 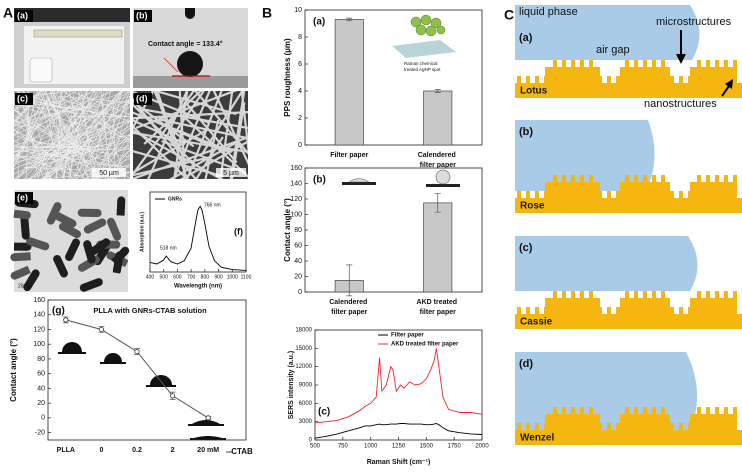 What do you see at coordinates (218, 277) in the screenshot?
I see `x-tick-label: 900` at bounding box center [218, 277].